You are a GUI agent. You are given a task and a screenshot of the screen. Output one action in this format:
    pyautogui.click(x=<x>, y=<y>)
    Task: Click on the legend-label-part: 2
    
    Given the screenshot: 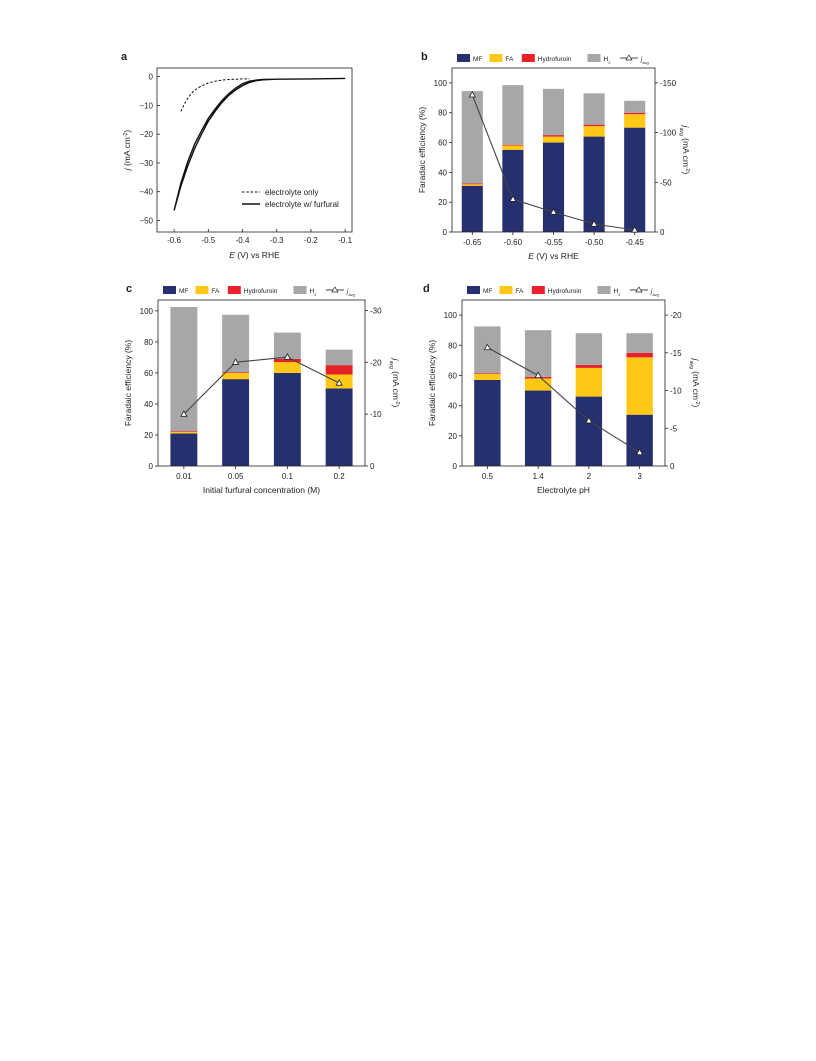 What is the action you would take?
    pyautogui.click(x=619, y=294)
    